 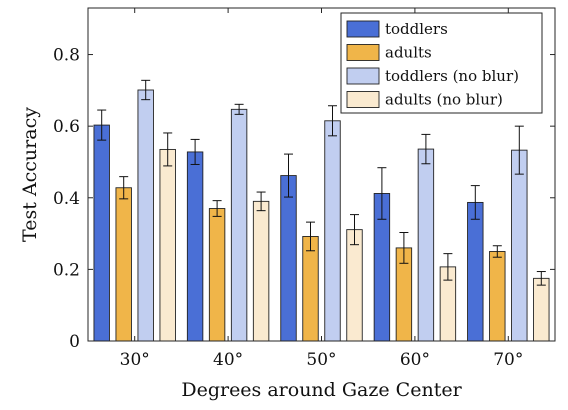 What do you see at coordinates (135, 360) in the screenshot?
I see `x-tick-label: 30°` at bounding box center [135, 360].